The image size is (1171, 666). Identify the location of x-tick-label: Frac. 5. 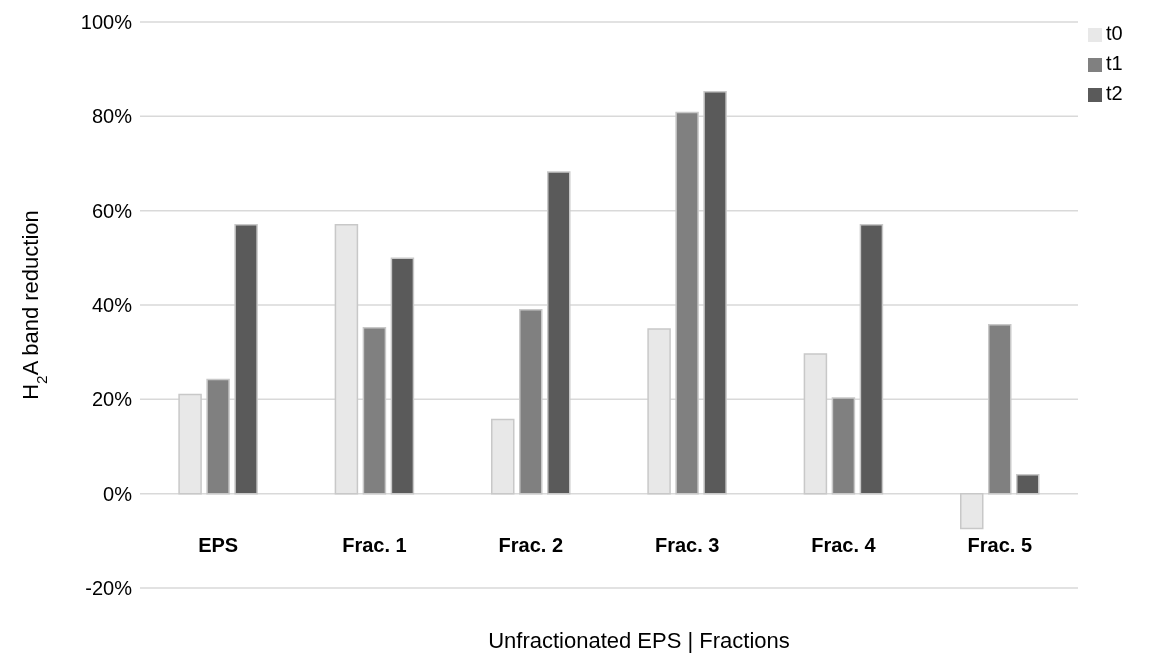
(1000, 544).